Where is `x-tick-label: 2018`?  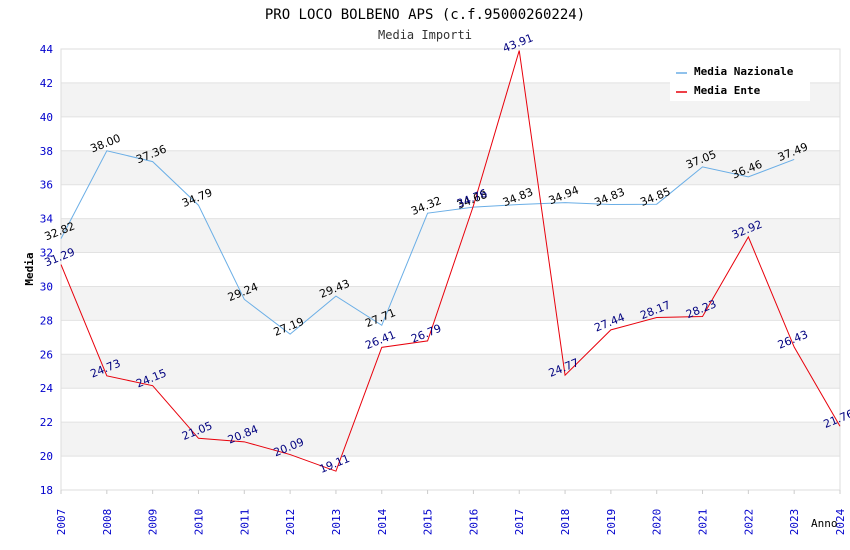
x-tick-label: 2018 is located at coordinates (565, 522).